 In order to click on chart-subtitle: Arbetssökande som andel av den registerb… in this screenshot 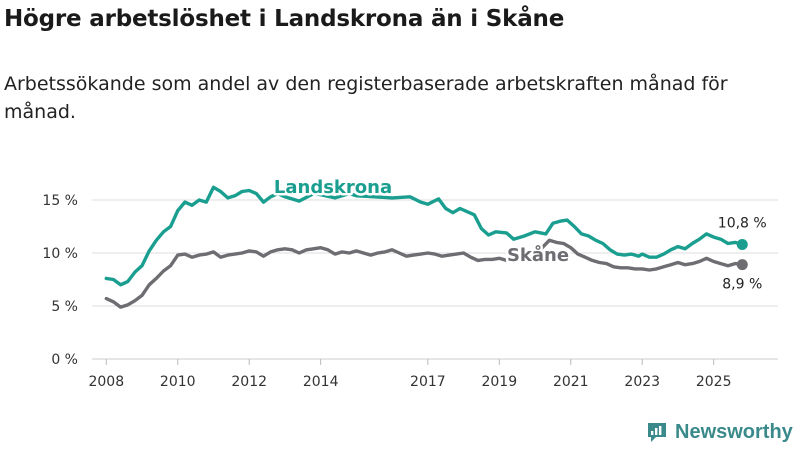, I will do `click(366, 98)`.